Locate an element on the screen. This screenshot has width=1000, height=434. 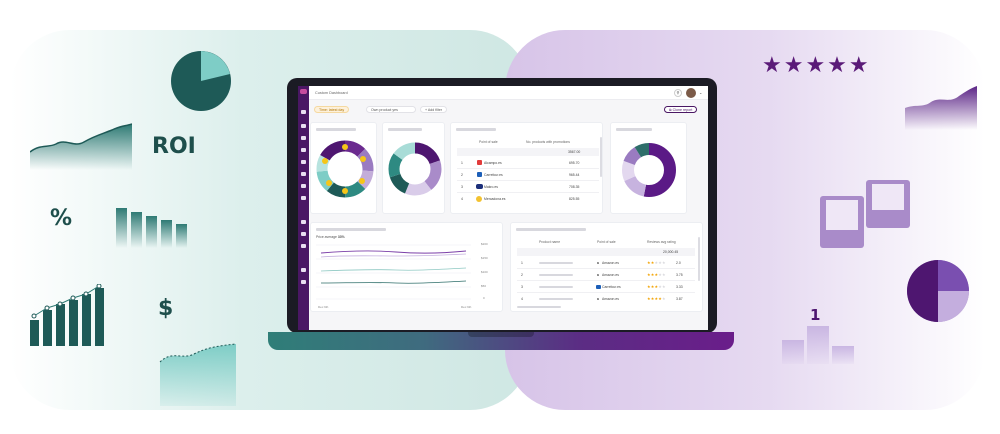
row-store-name: Carrefour.es is located at coordinates (611, 287).